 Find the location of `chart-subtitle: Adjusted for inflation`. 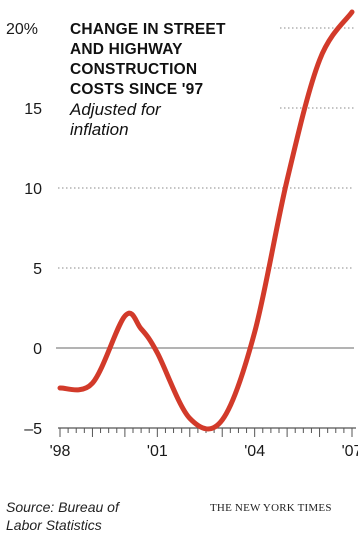

chart-subtitle: Adjusted for inflation is located at coordinates (160, 120).